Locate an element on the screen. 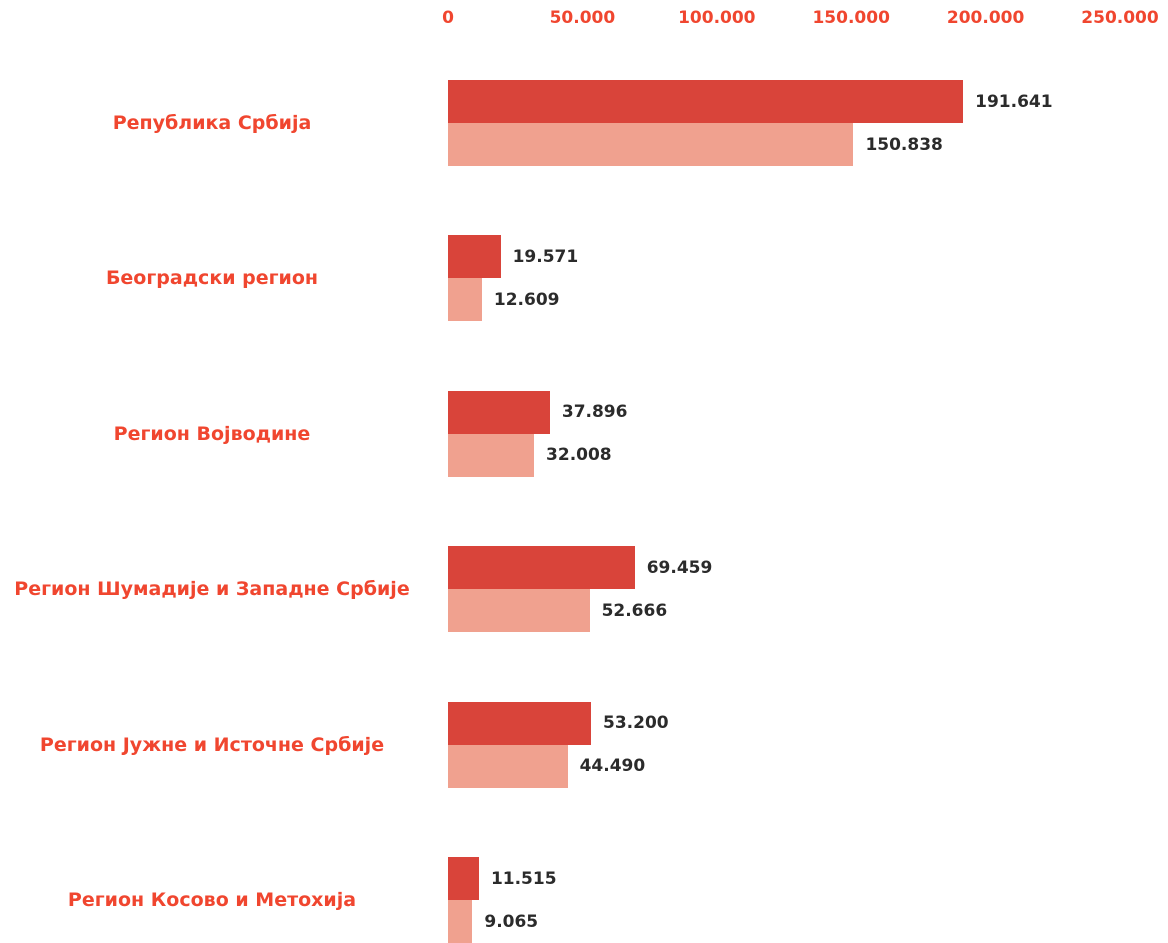 Image resolution: width=1168 pixels, height=943 pixels. category-label: Регион Јужне и Источне Србије is located at coordinates (212, 744).